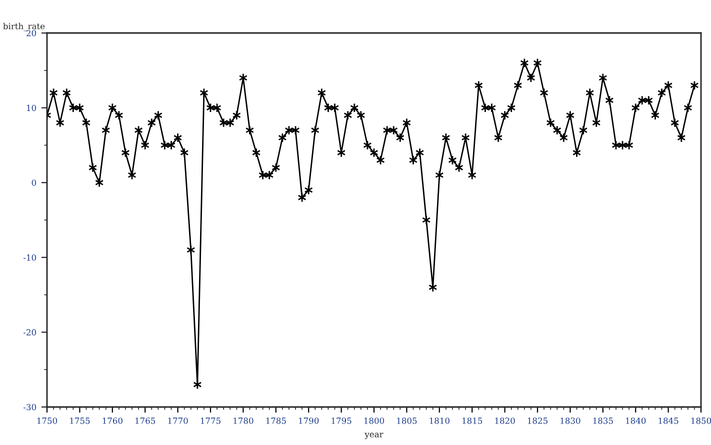 Image resolution: width=711 pixels, height=445 pixels. What do you see at coordinates (505, 421) in the screenshot?
I see `x-tick-label: 1820` at bounding box center [505, 421].